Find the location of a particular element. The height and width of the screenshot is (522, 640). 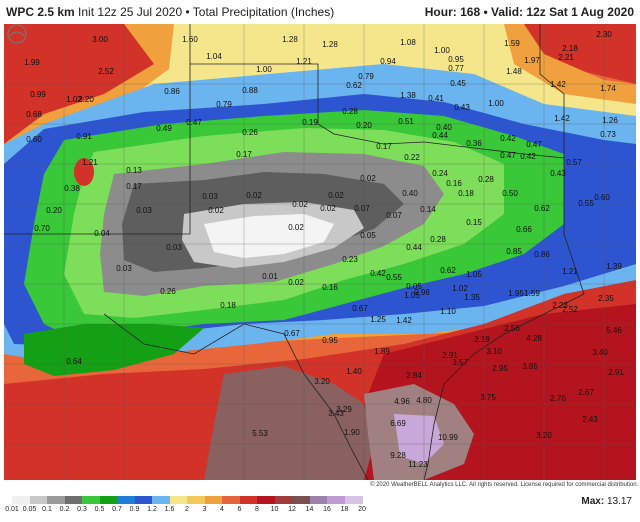

precip-value-label: 1.60 is located at coordinates (190, 39).